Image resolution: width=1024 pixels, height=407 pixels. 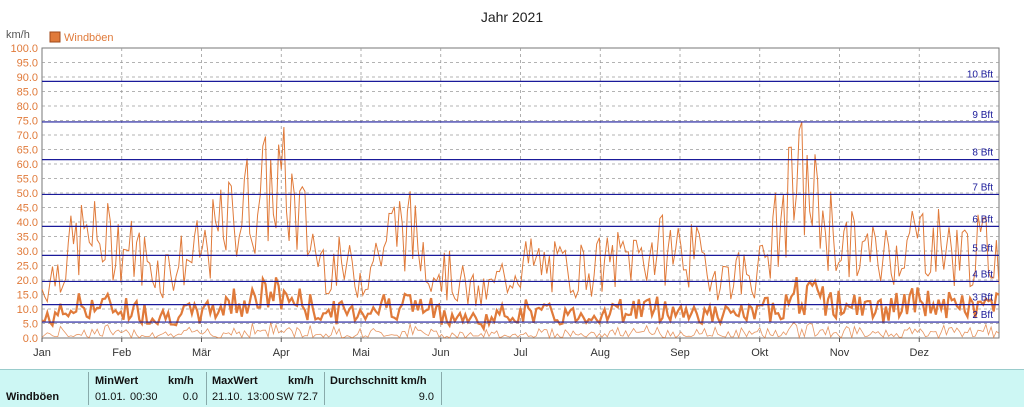 I want to click on y-tick-label: 0.0, so click(x=30, y=339).